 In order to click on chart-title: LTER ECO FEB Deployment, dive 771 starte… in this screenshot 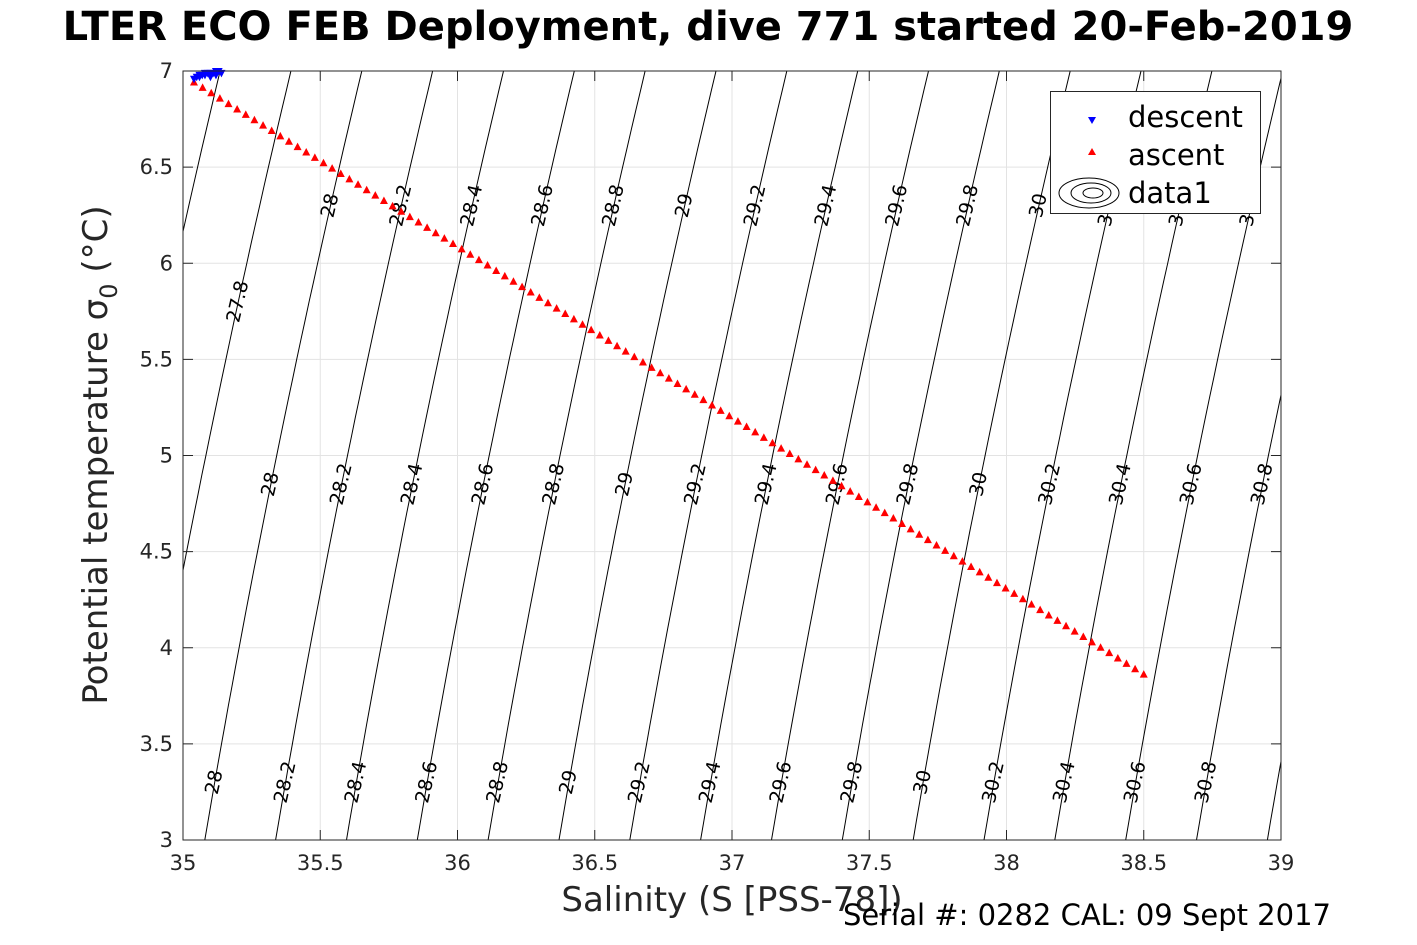, I will do `click(708, 27)`.